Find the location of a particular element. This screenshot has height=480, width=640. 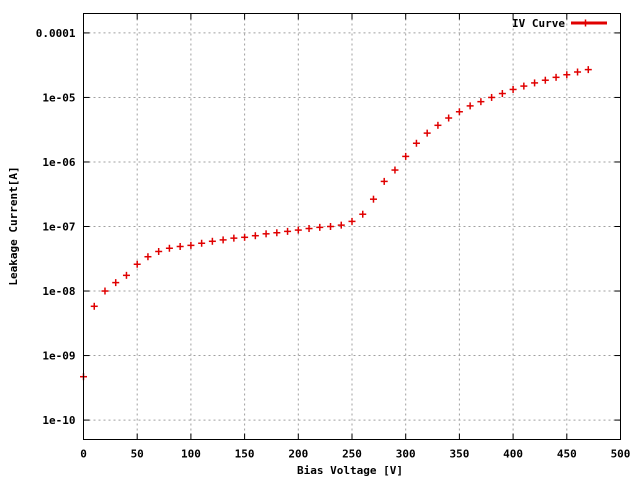

x-tick-label: 450 is located at coordinates (567, 454).